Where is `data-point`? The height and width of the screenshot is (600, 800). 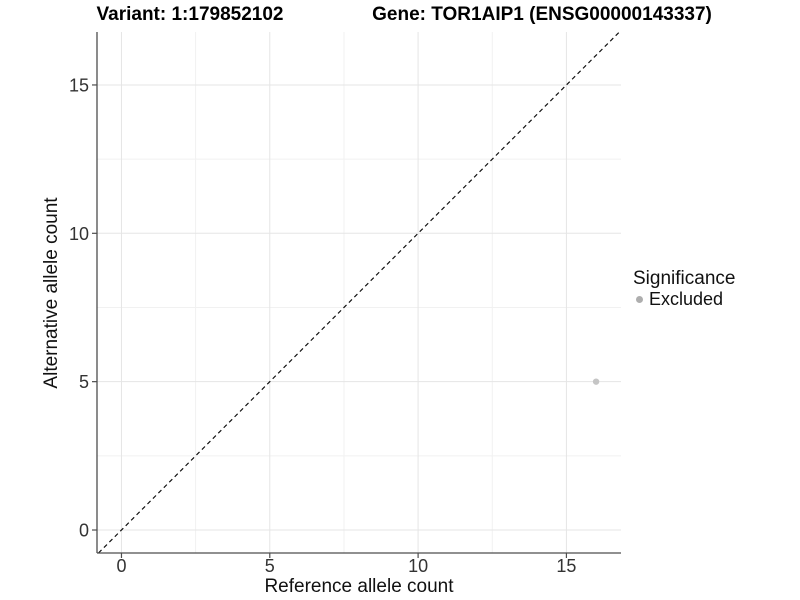
data-point is located at coordinates (596, 381).